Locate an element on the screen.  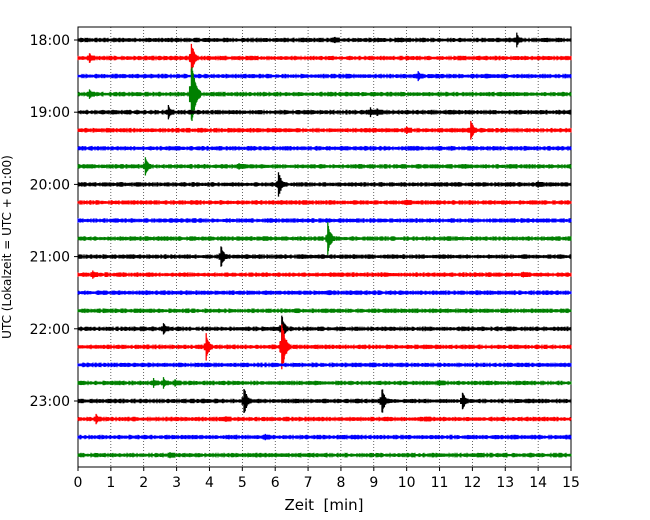
x-tick-label: 2 is located at coordinates (143, 483).